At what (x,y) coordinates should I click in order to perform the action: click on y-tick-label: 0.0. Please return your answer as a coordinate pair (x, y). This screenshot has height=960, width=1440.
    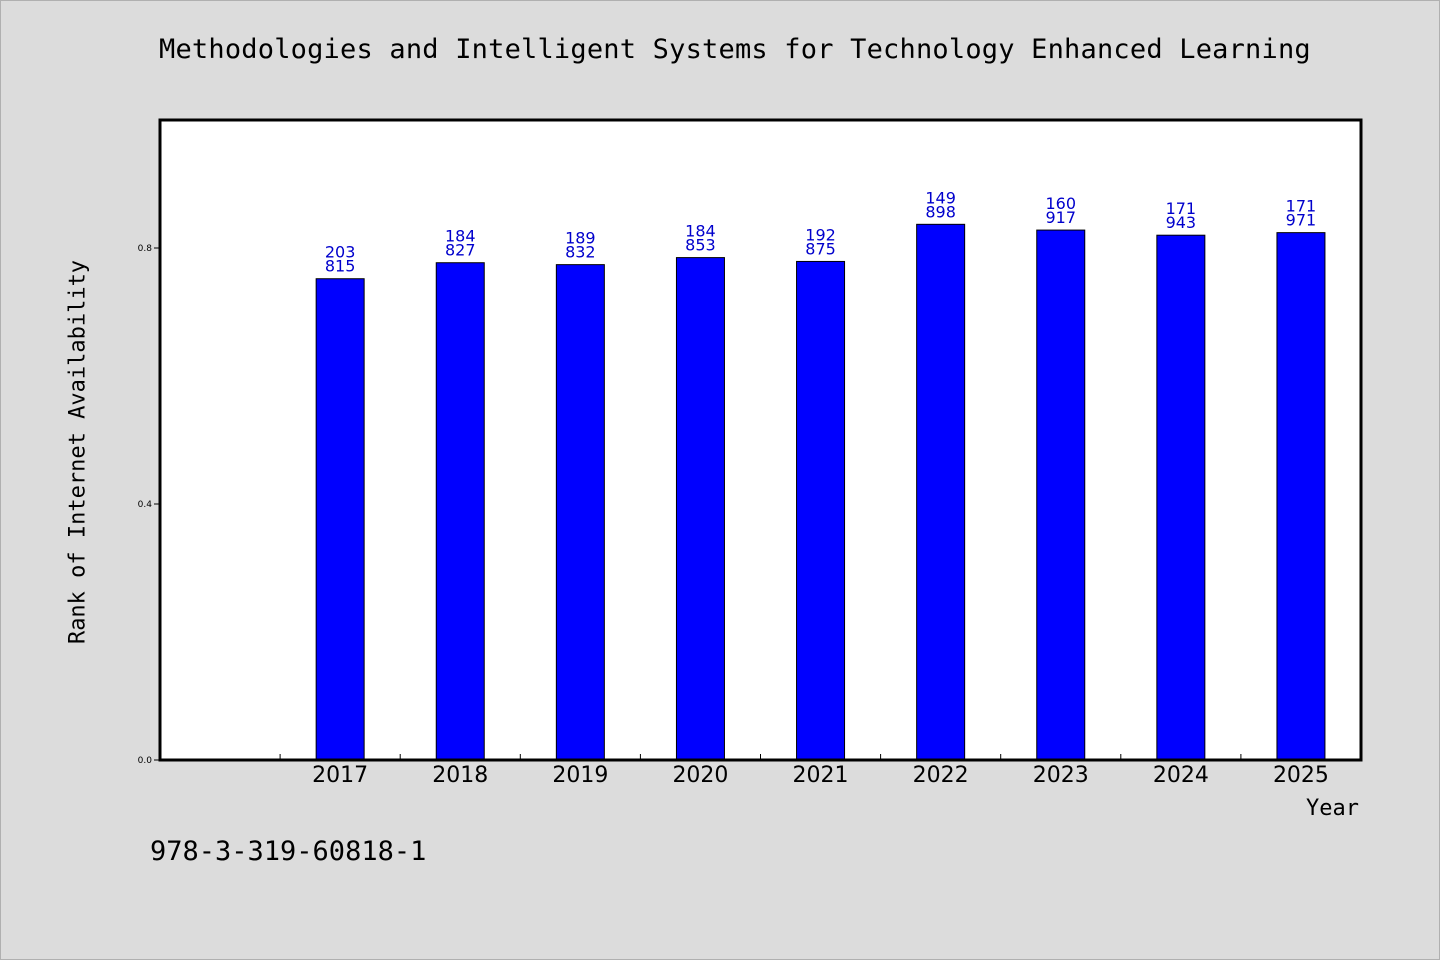
    Looking at the image, I should click on (145, 761).